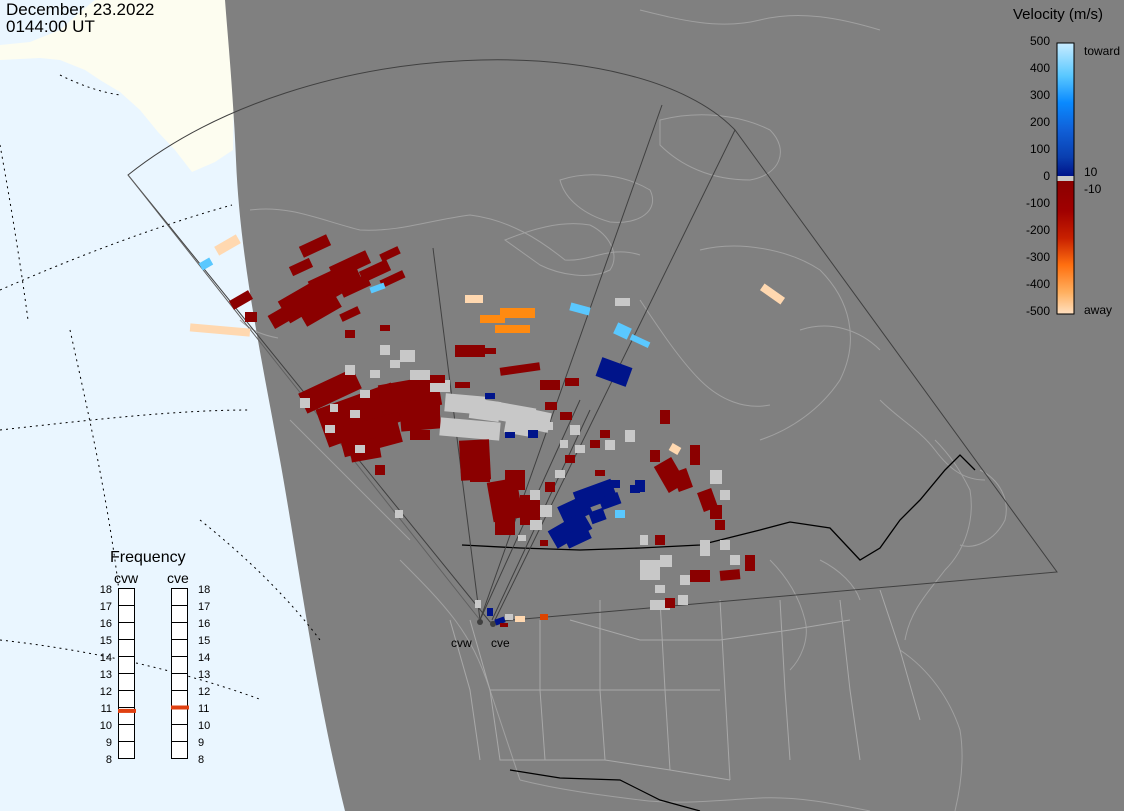  Describe the element at coordinates (204, 692) in the screenshot. I see `frequency-scale-label: 12` at that location.